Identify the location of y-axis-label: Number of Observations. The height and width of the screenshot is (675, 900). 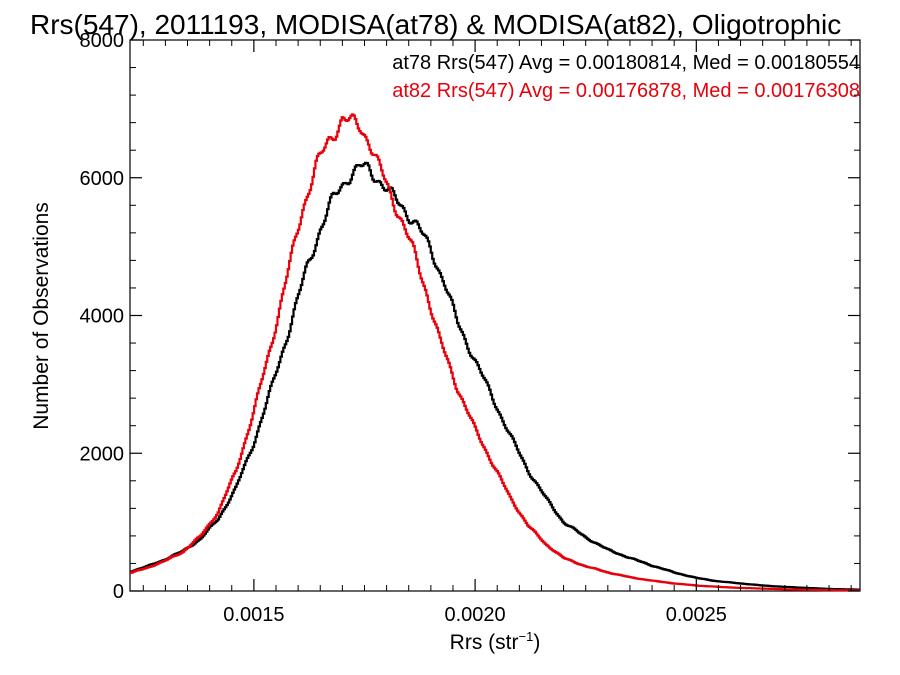
(41, 316).